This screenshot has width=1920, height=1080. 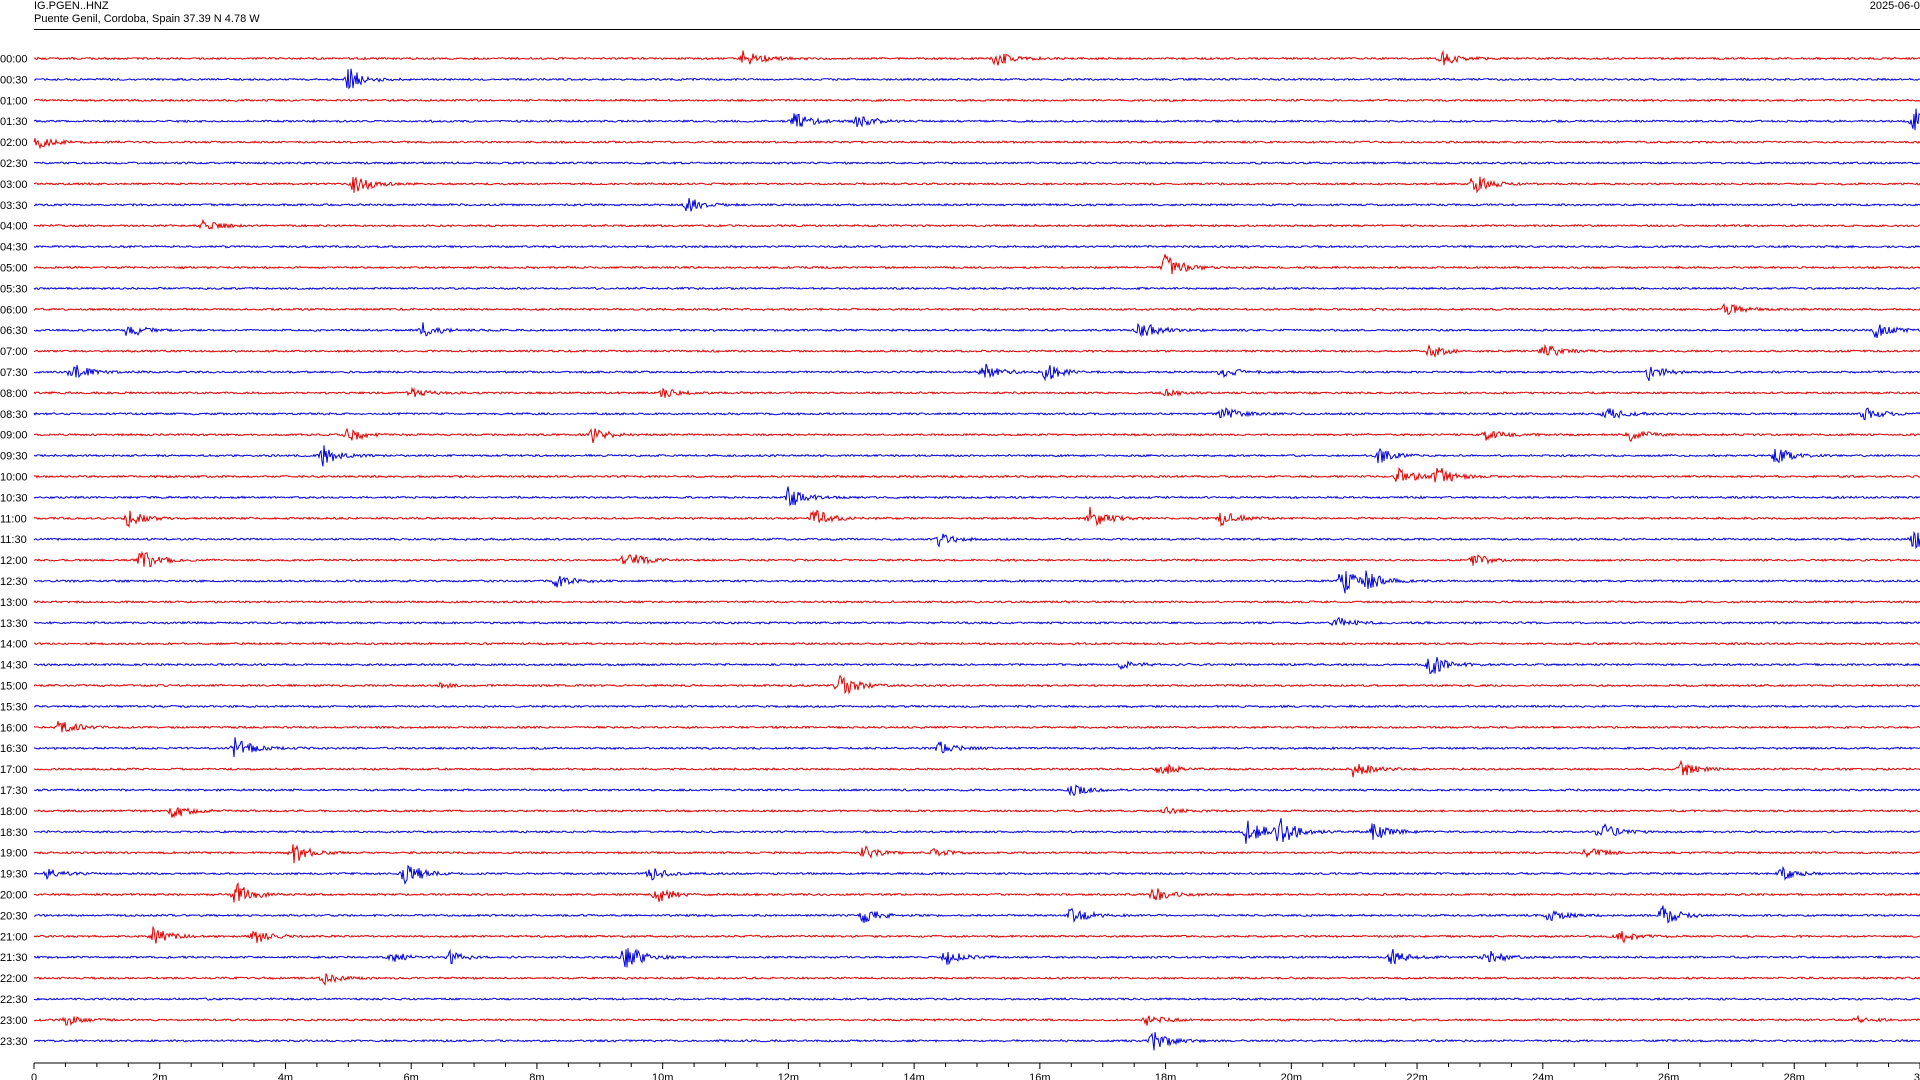 I want to click on row-label: 09:00, so click(x=14, y=436).